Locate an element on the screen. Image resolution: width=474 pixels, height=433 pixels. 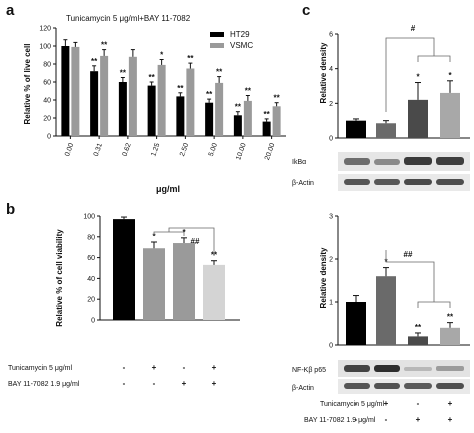
legend-swatch-vsmc is located at coordinates (217, 45).